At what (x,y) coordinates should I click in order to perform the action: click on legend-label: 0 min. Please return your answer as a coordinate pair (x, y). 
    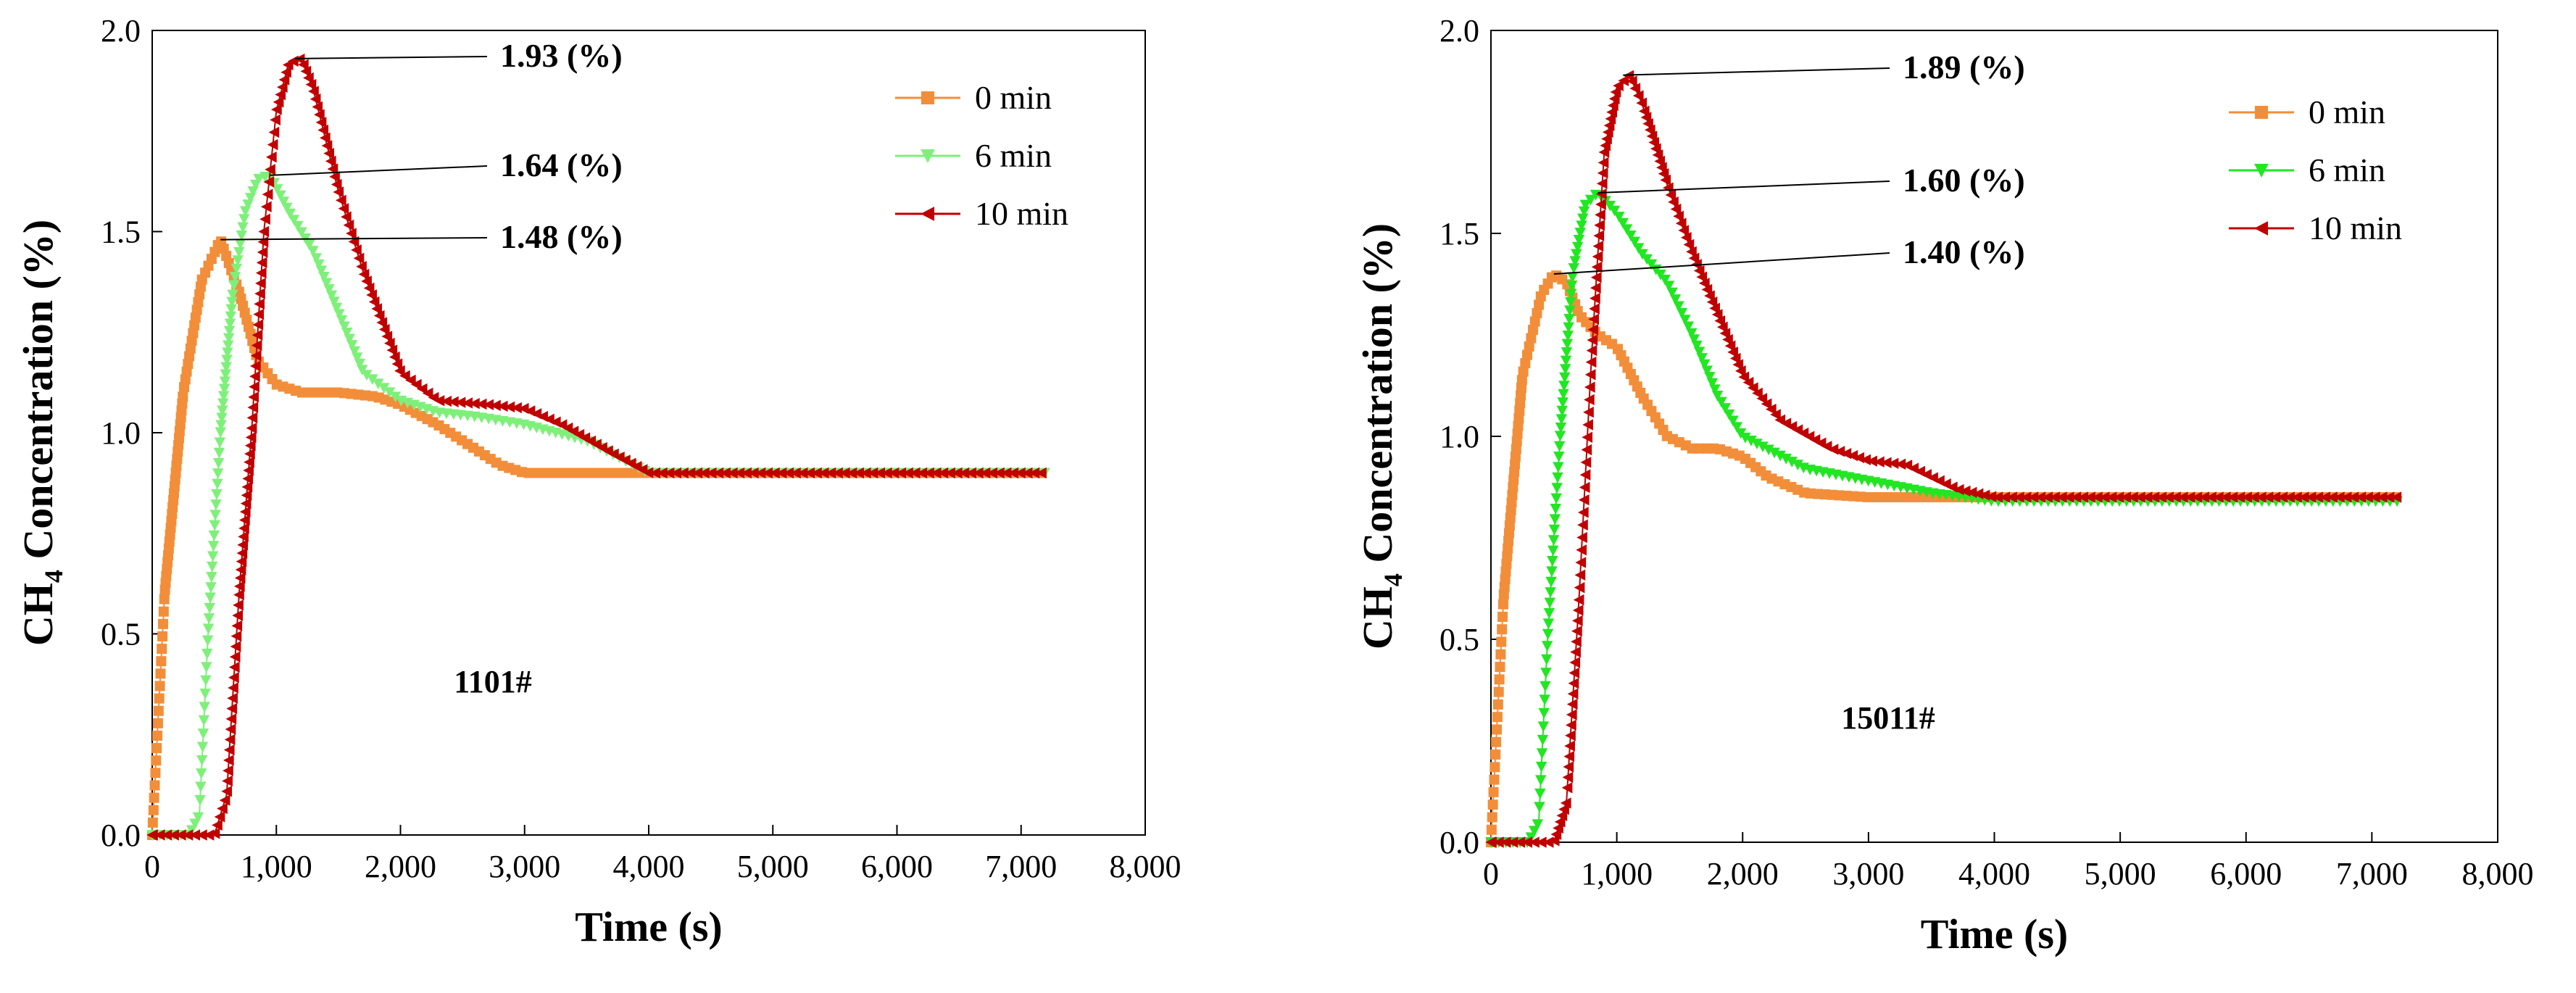
    Looking at the image, I should click on (1013, 97).